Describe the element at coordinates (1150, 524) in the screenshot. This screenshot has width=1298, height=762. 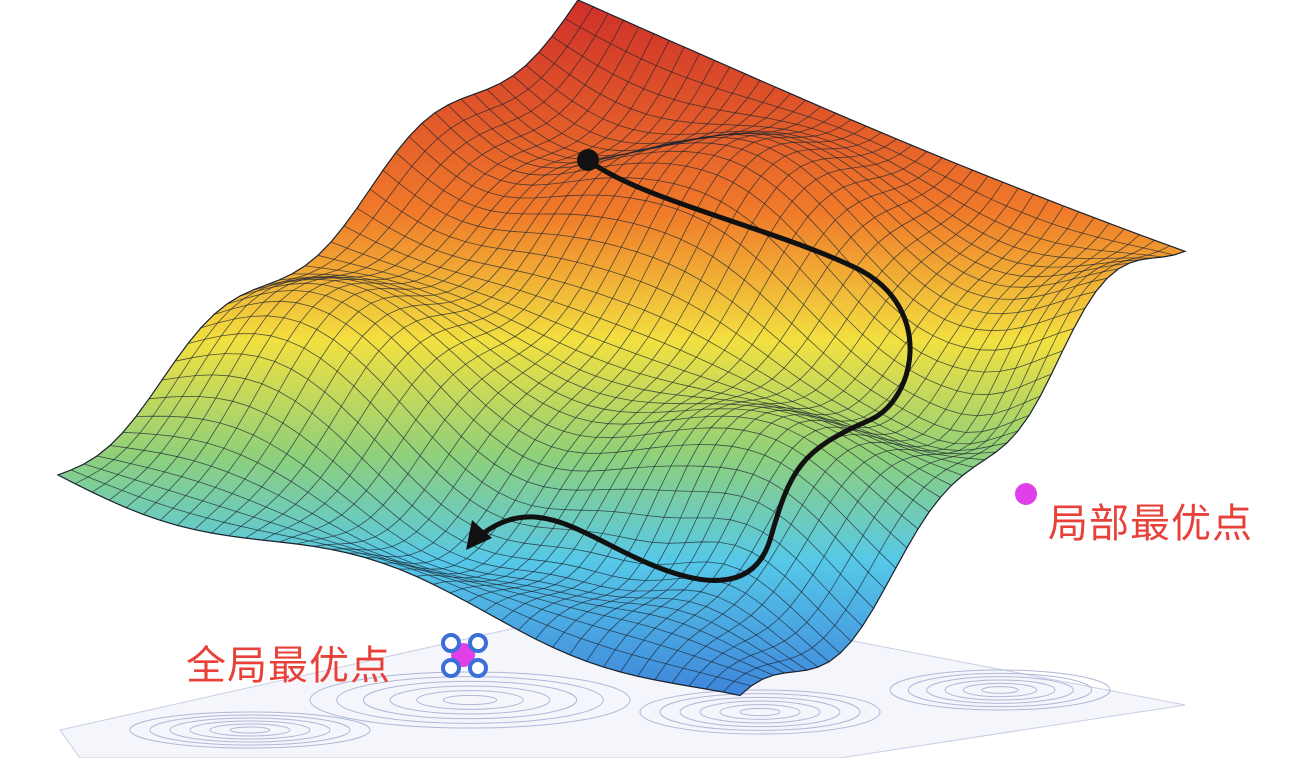
I see `local-optimum-label: 局部最优点` at that location.